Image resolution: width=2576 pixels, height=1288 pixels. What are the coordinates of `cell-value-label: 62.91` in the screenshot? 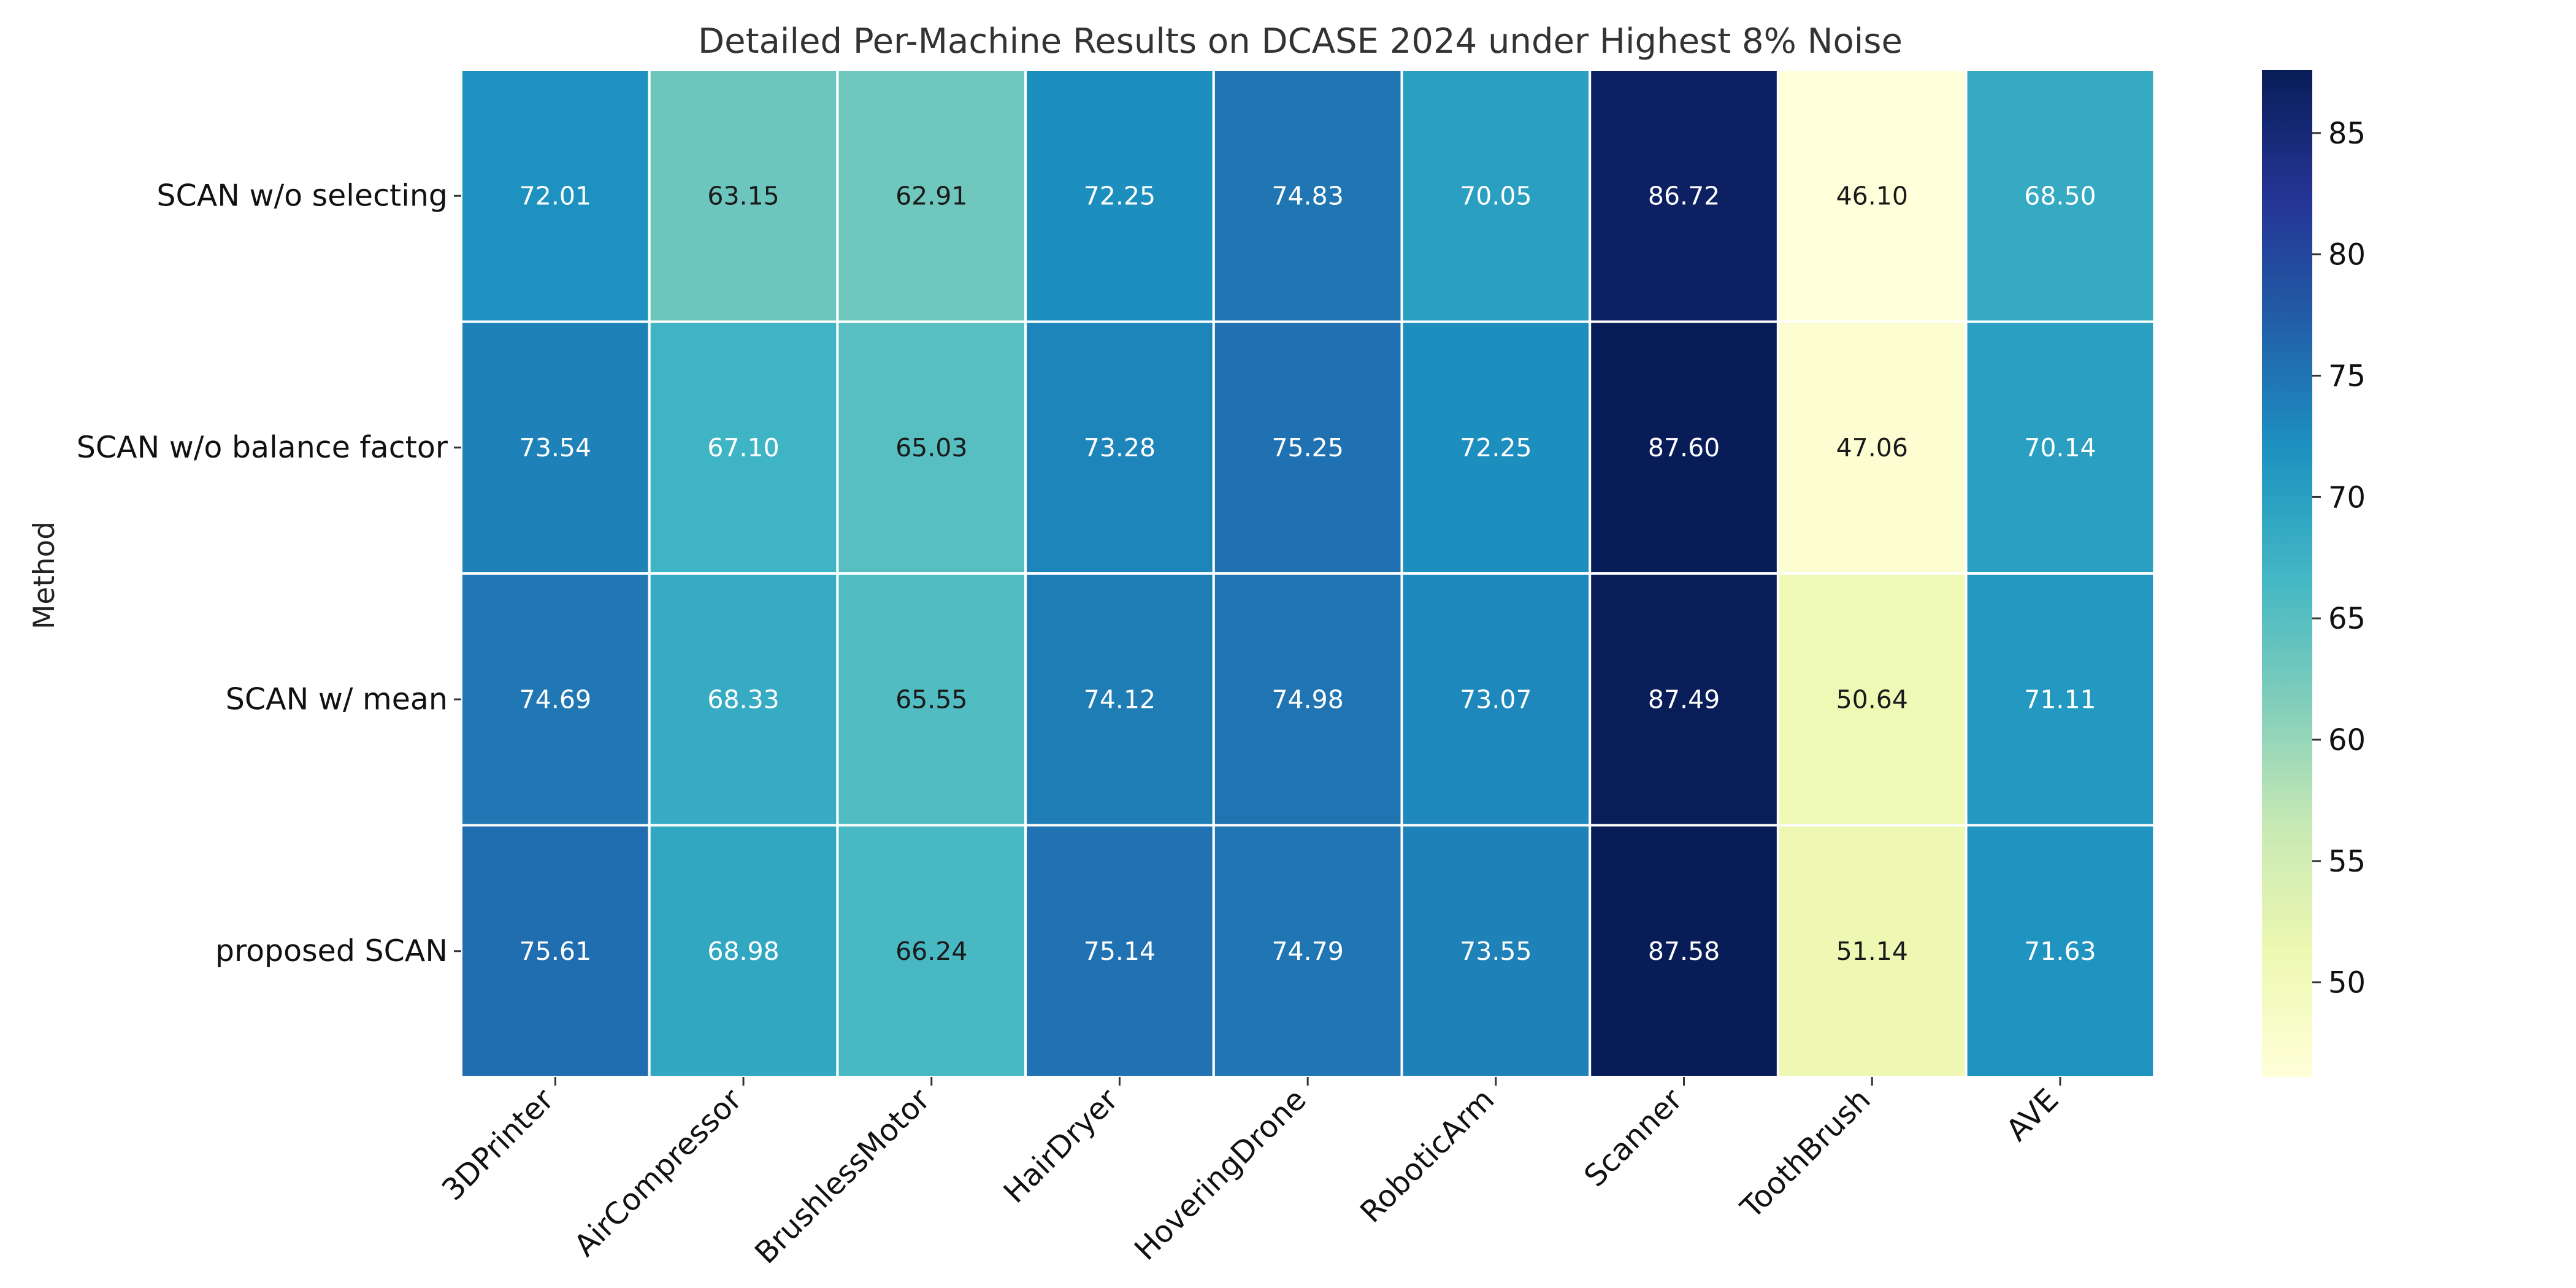 It's located at (931, 195).